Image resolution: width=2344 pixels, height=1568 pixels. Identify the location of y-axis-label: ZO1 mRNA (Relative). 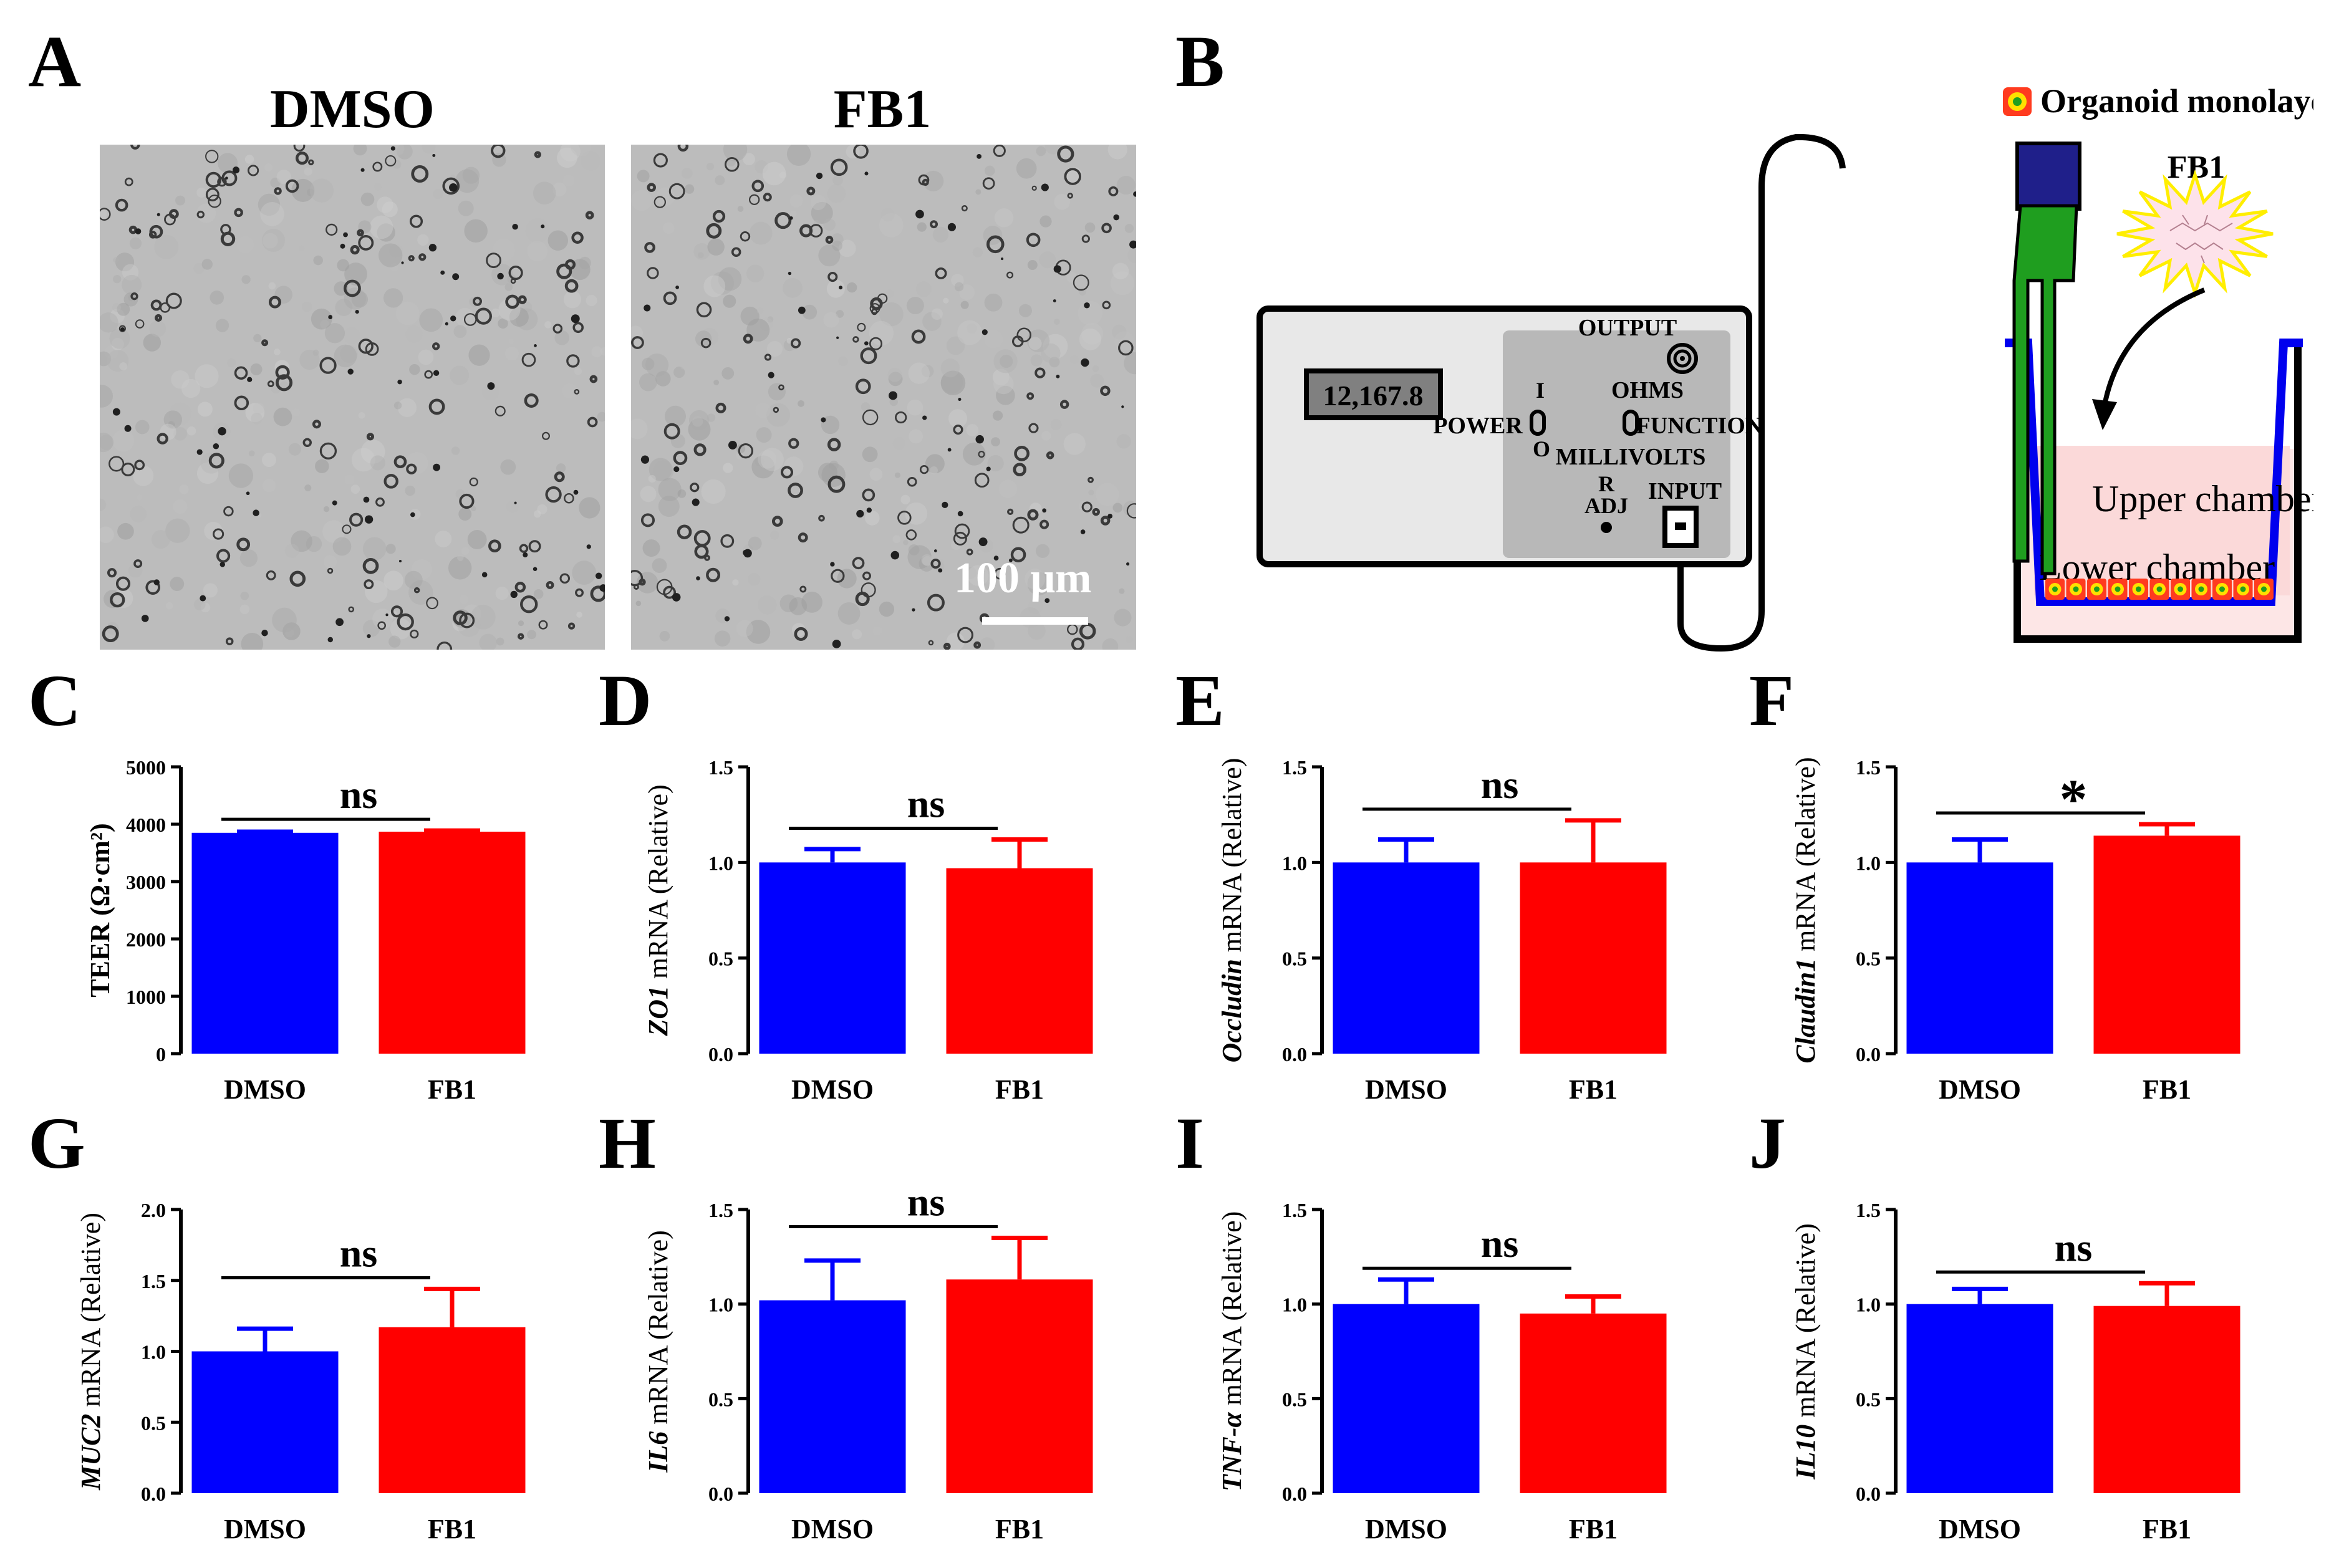
(658, 910).